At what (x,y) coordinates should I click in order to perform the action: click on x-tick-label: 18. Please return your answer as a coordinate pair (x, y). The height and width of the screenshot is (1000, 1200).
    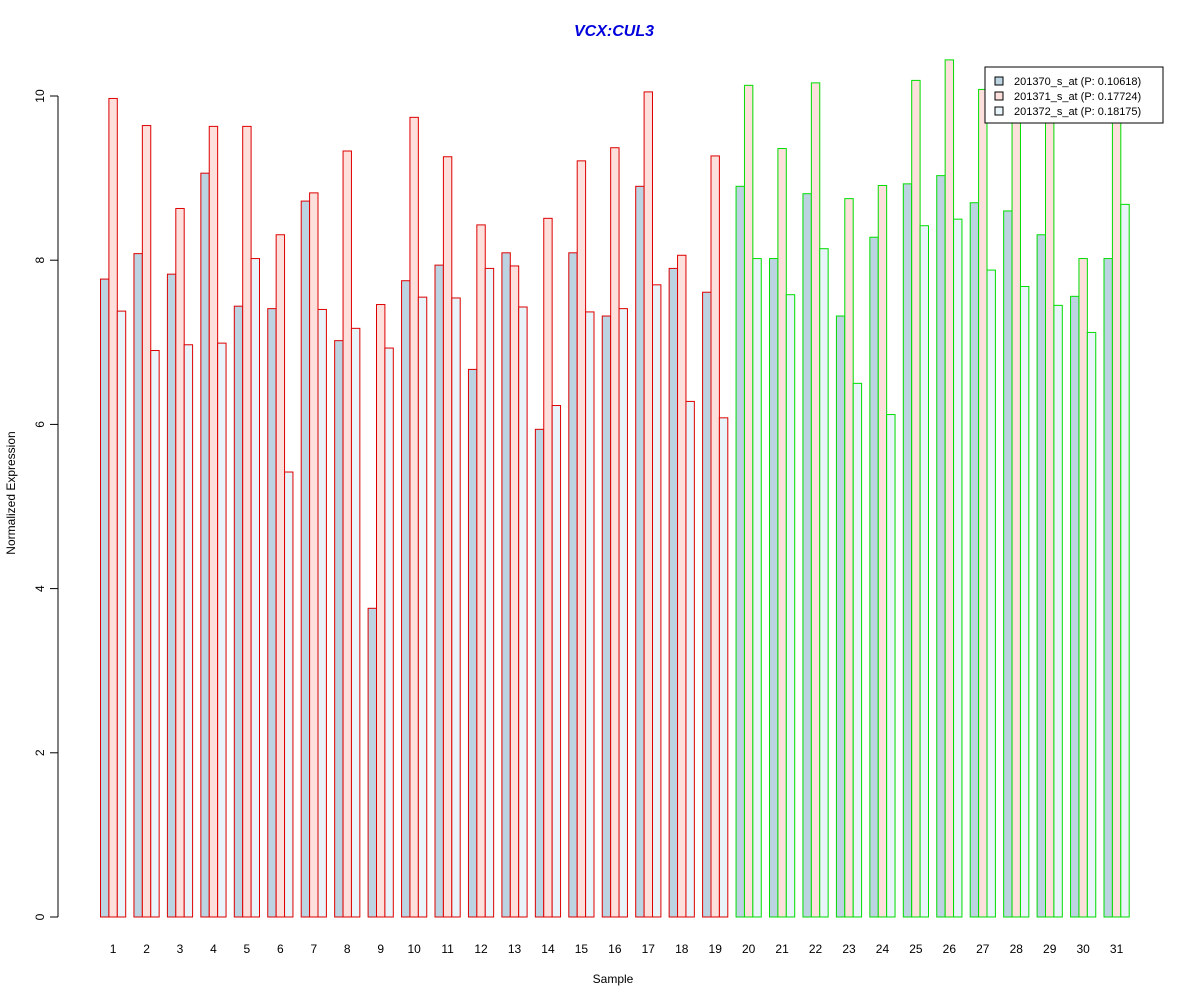
    Looking at the image, I should click on (682, 949).